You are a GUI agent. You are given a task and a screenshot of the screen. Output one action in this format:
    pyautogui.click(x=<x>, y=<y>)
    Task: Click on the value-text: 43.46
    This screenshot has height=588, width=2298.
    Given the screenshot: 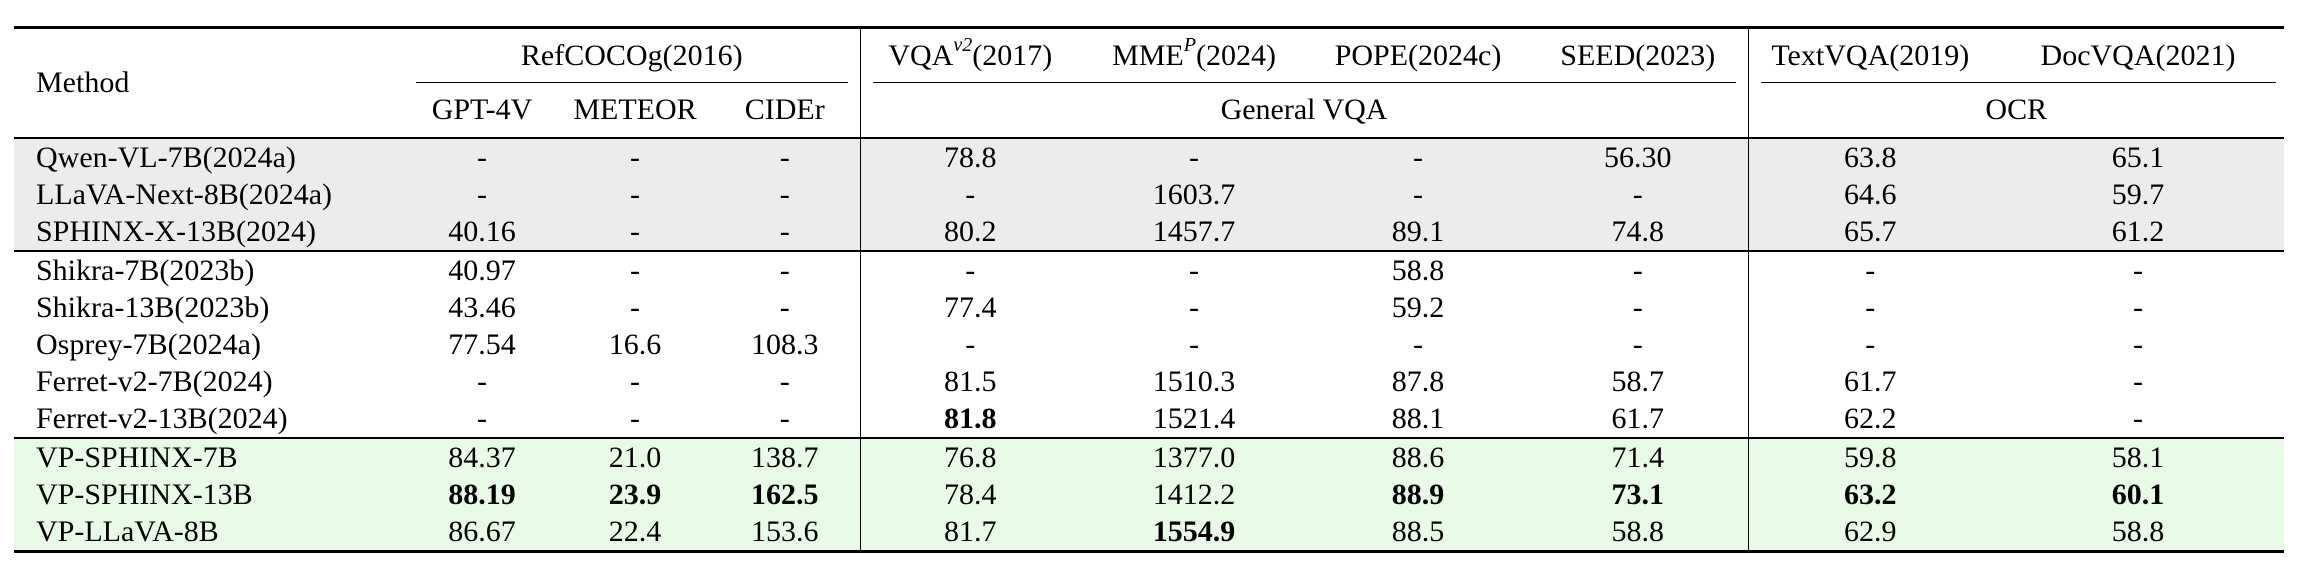 What is the action you would take?
    pyautogui.click(x=482, y=307)
    